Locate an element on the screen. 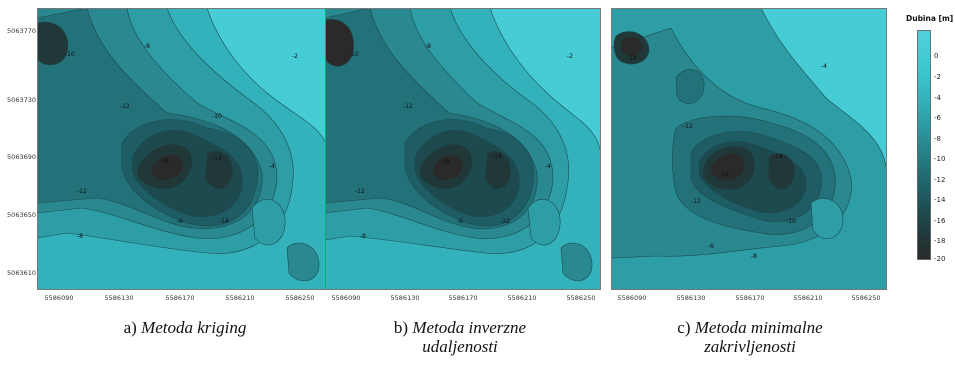  depth-zone-corner-core is located at coordinates (631, 46).